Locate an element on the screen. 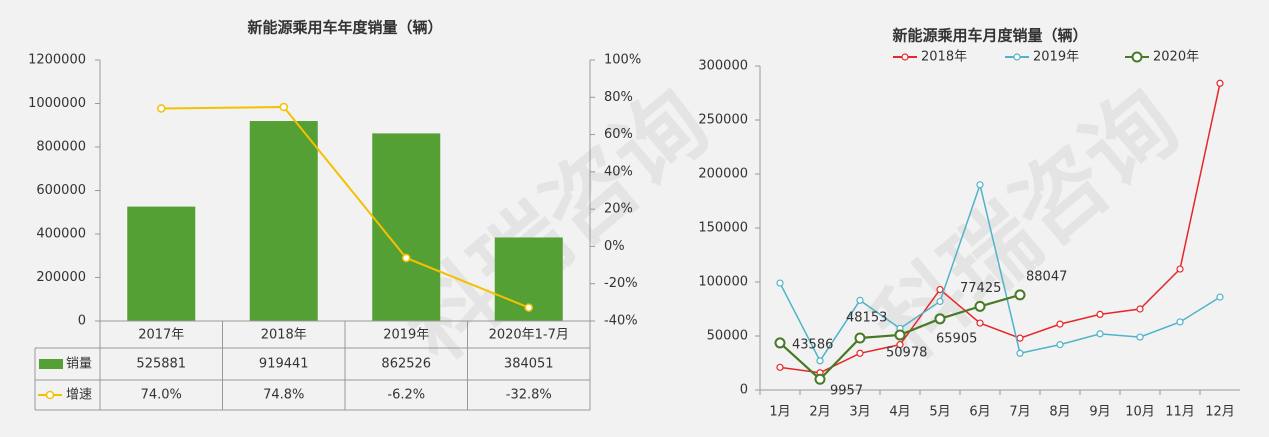 This screenshot has height=437, width=1269. y-tick-label: 600000 is located at coordinates (61, 190).